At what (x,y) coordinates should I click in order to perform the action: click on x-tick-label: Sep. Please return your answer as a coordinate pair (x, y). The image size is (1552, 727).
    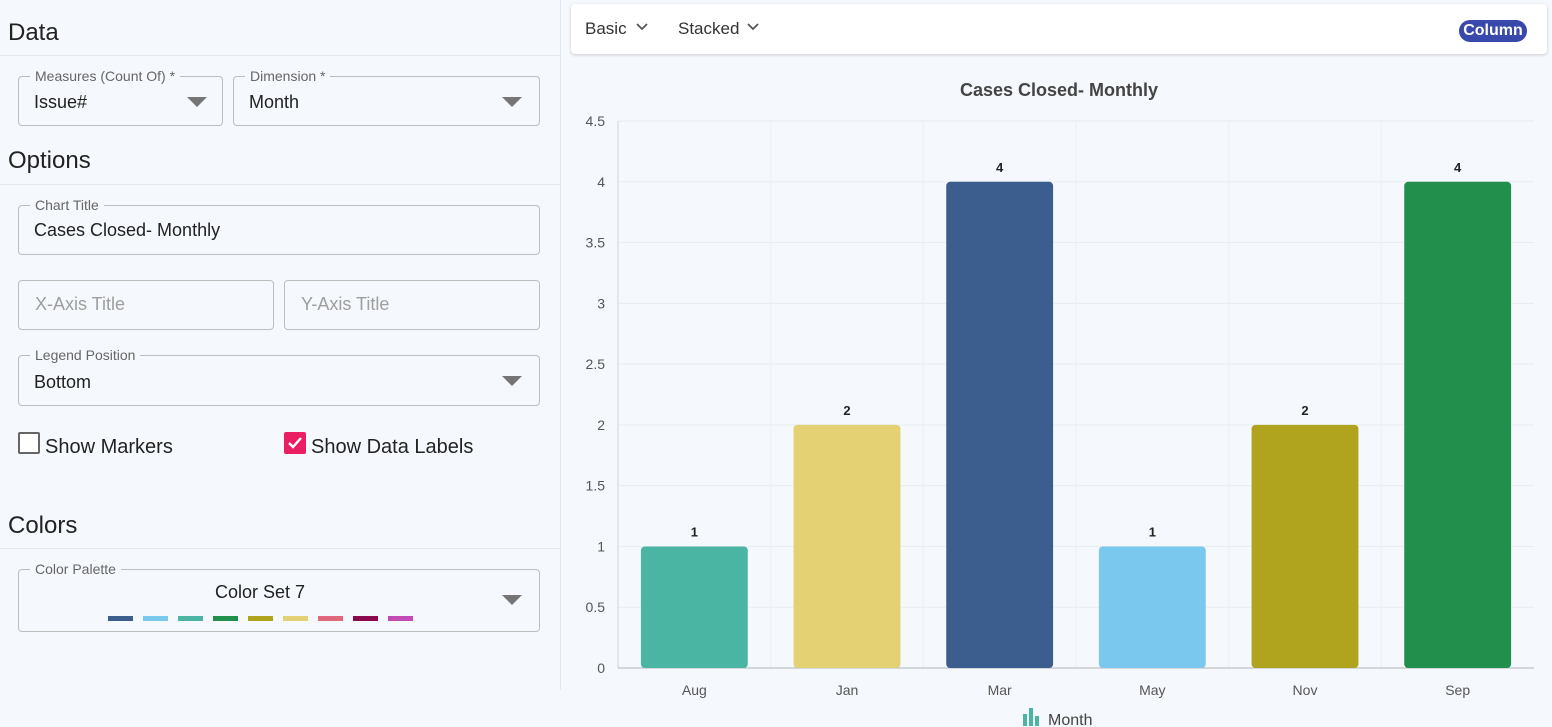
    Looking at the image, I should click on (1457, 690).